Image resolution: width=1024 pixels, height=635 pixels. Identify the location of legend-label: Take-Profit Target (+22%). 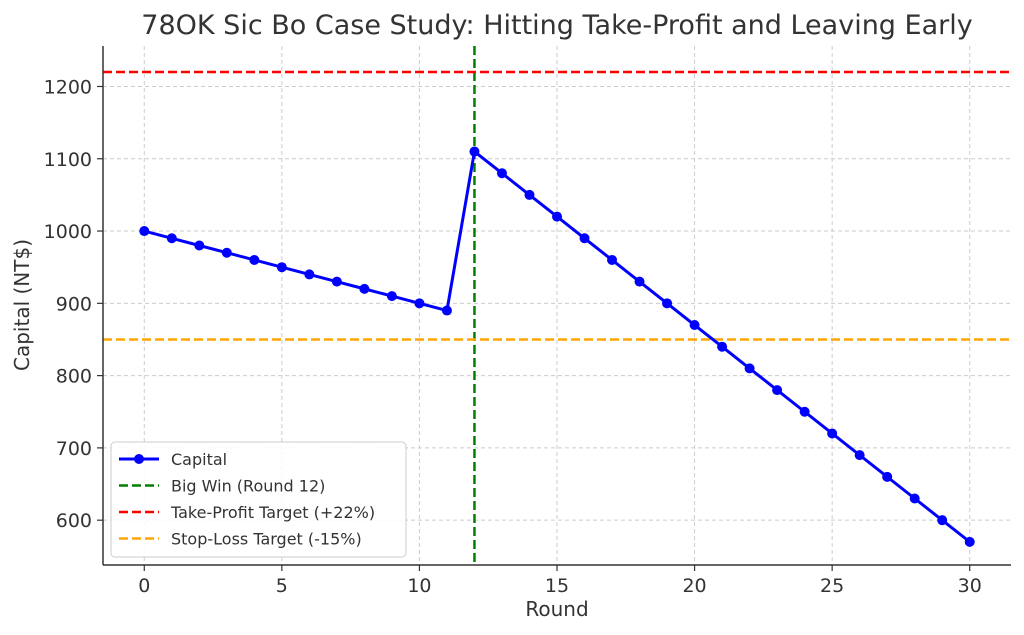
(272, 512).